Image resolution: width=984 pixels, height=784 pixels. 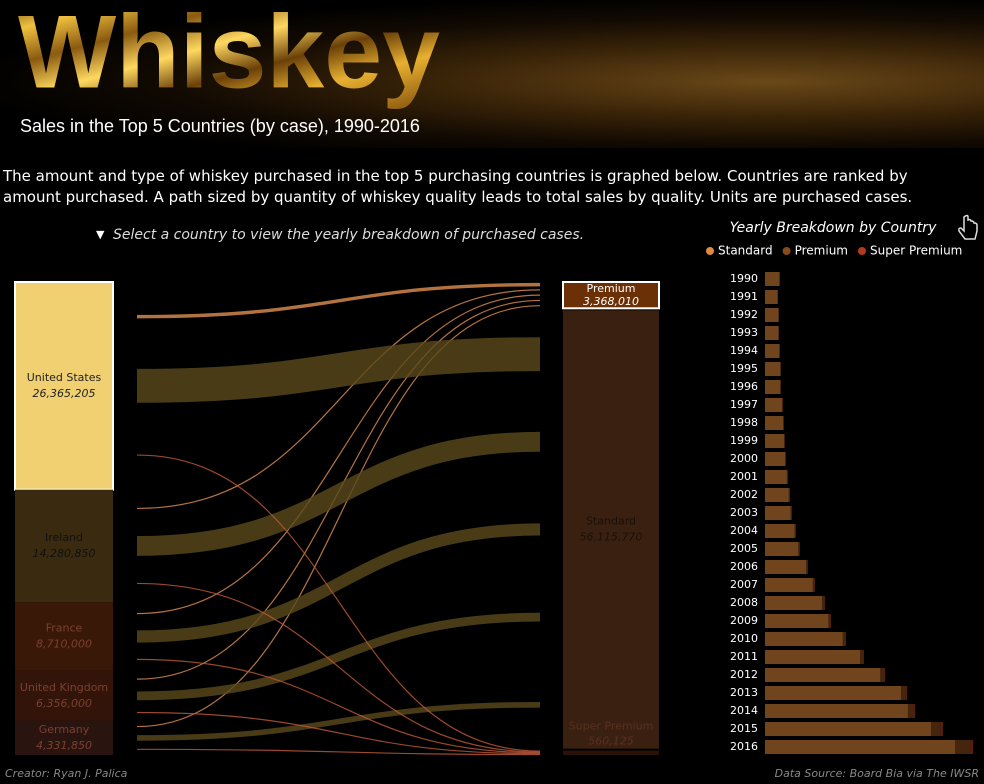 I want to click on legend-label: Premium, so click(x=821, y=251).